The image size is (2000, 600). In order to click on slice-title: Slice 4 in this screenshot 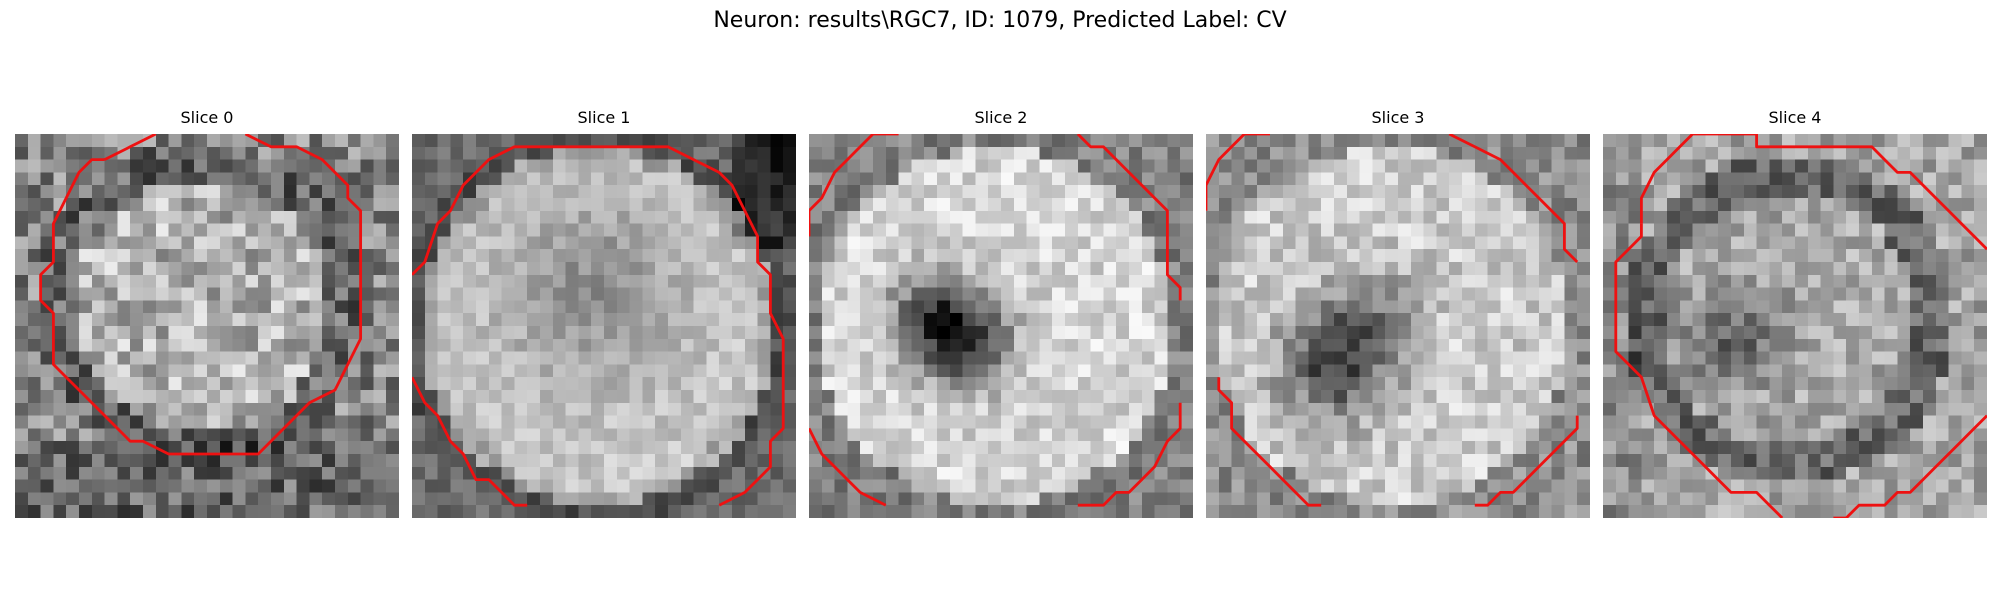, I will do `click(1795, 117)`.